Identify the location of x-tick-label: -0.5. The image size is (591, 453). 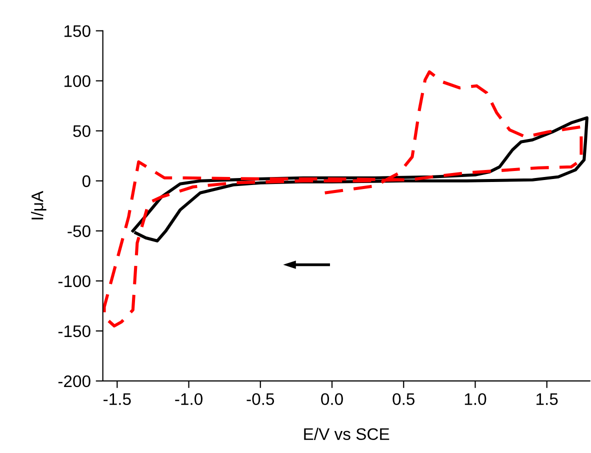
(260, 399).